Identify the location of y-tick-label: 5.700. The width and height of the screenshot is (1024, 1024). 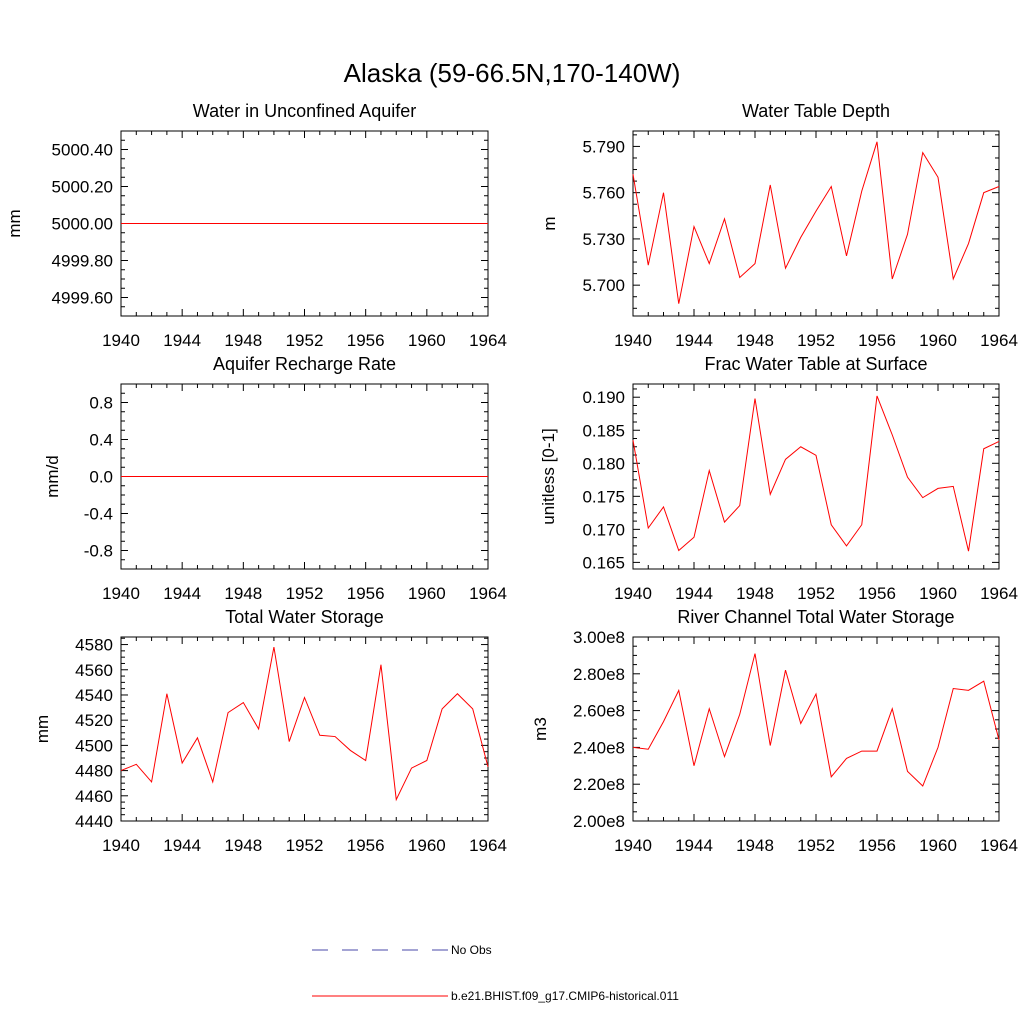
(603, 285).